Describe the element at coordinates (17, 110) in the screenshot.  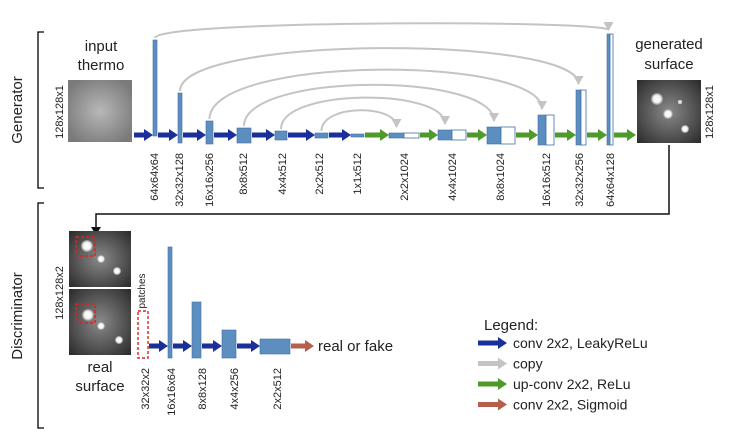
I see `generator-section-label: Generator` at that location.